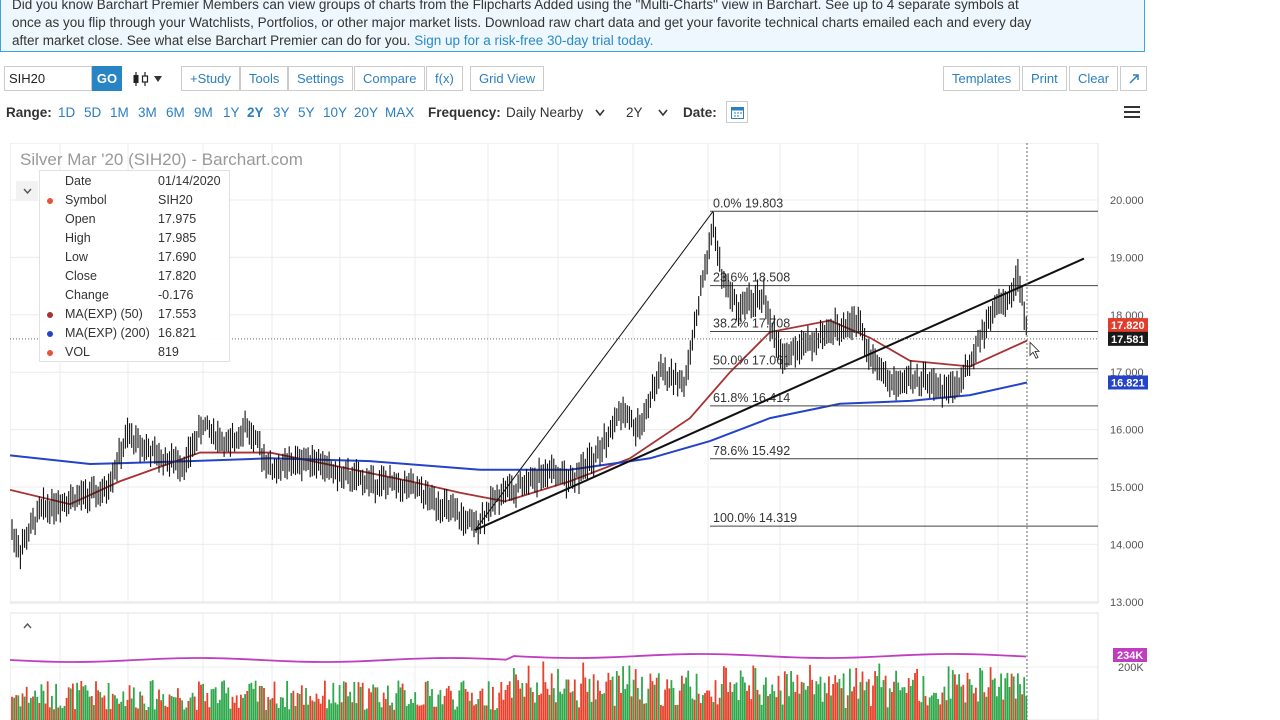 This screenshot has width=1280, height=720. I want to click on chart-type-selector, so click(146, 78).